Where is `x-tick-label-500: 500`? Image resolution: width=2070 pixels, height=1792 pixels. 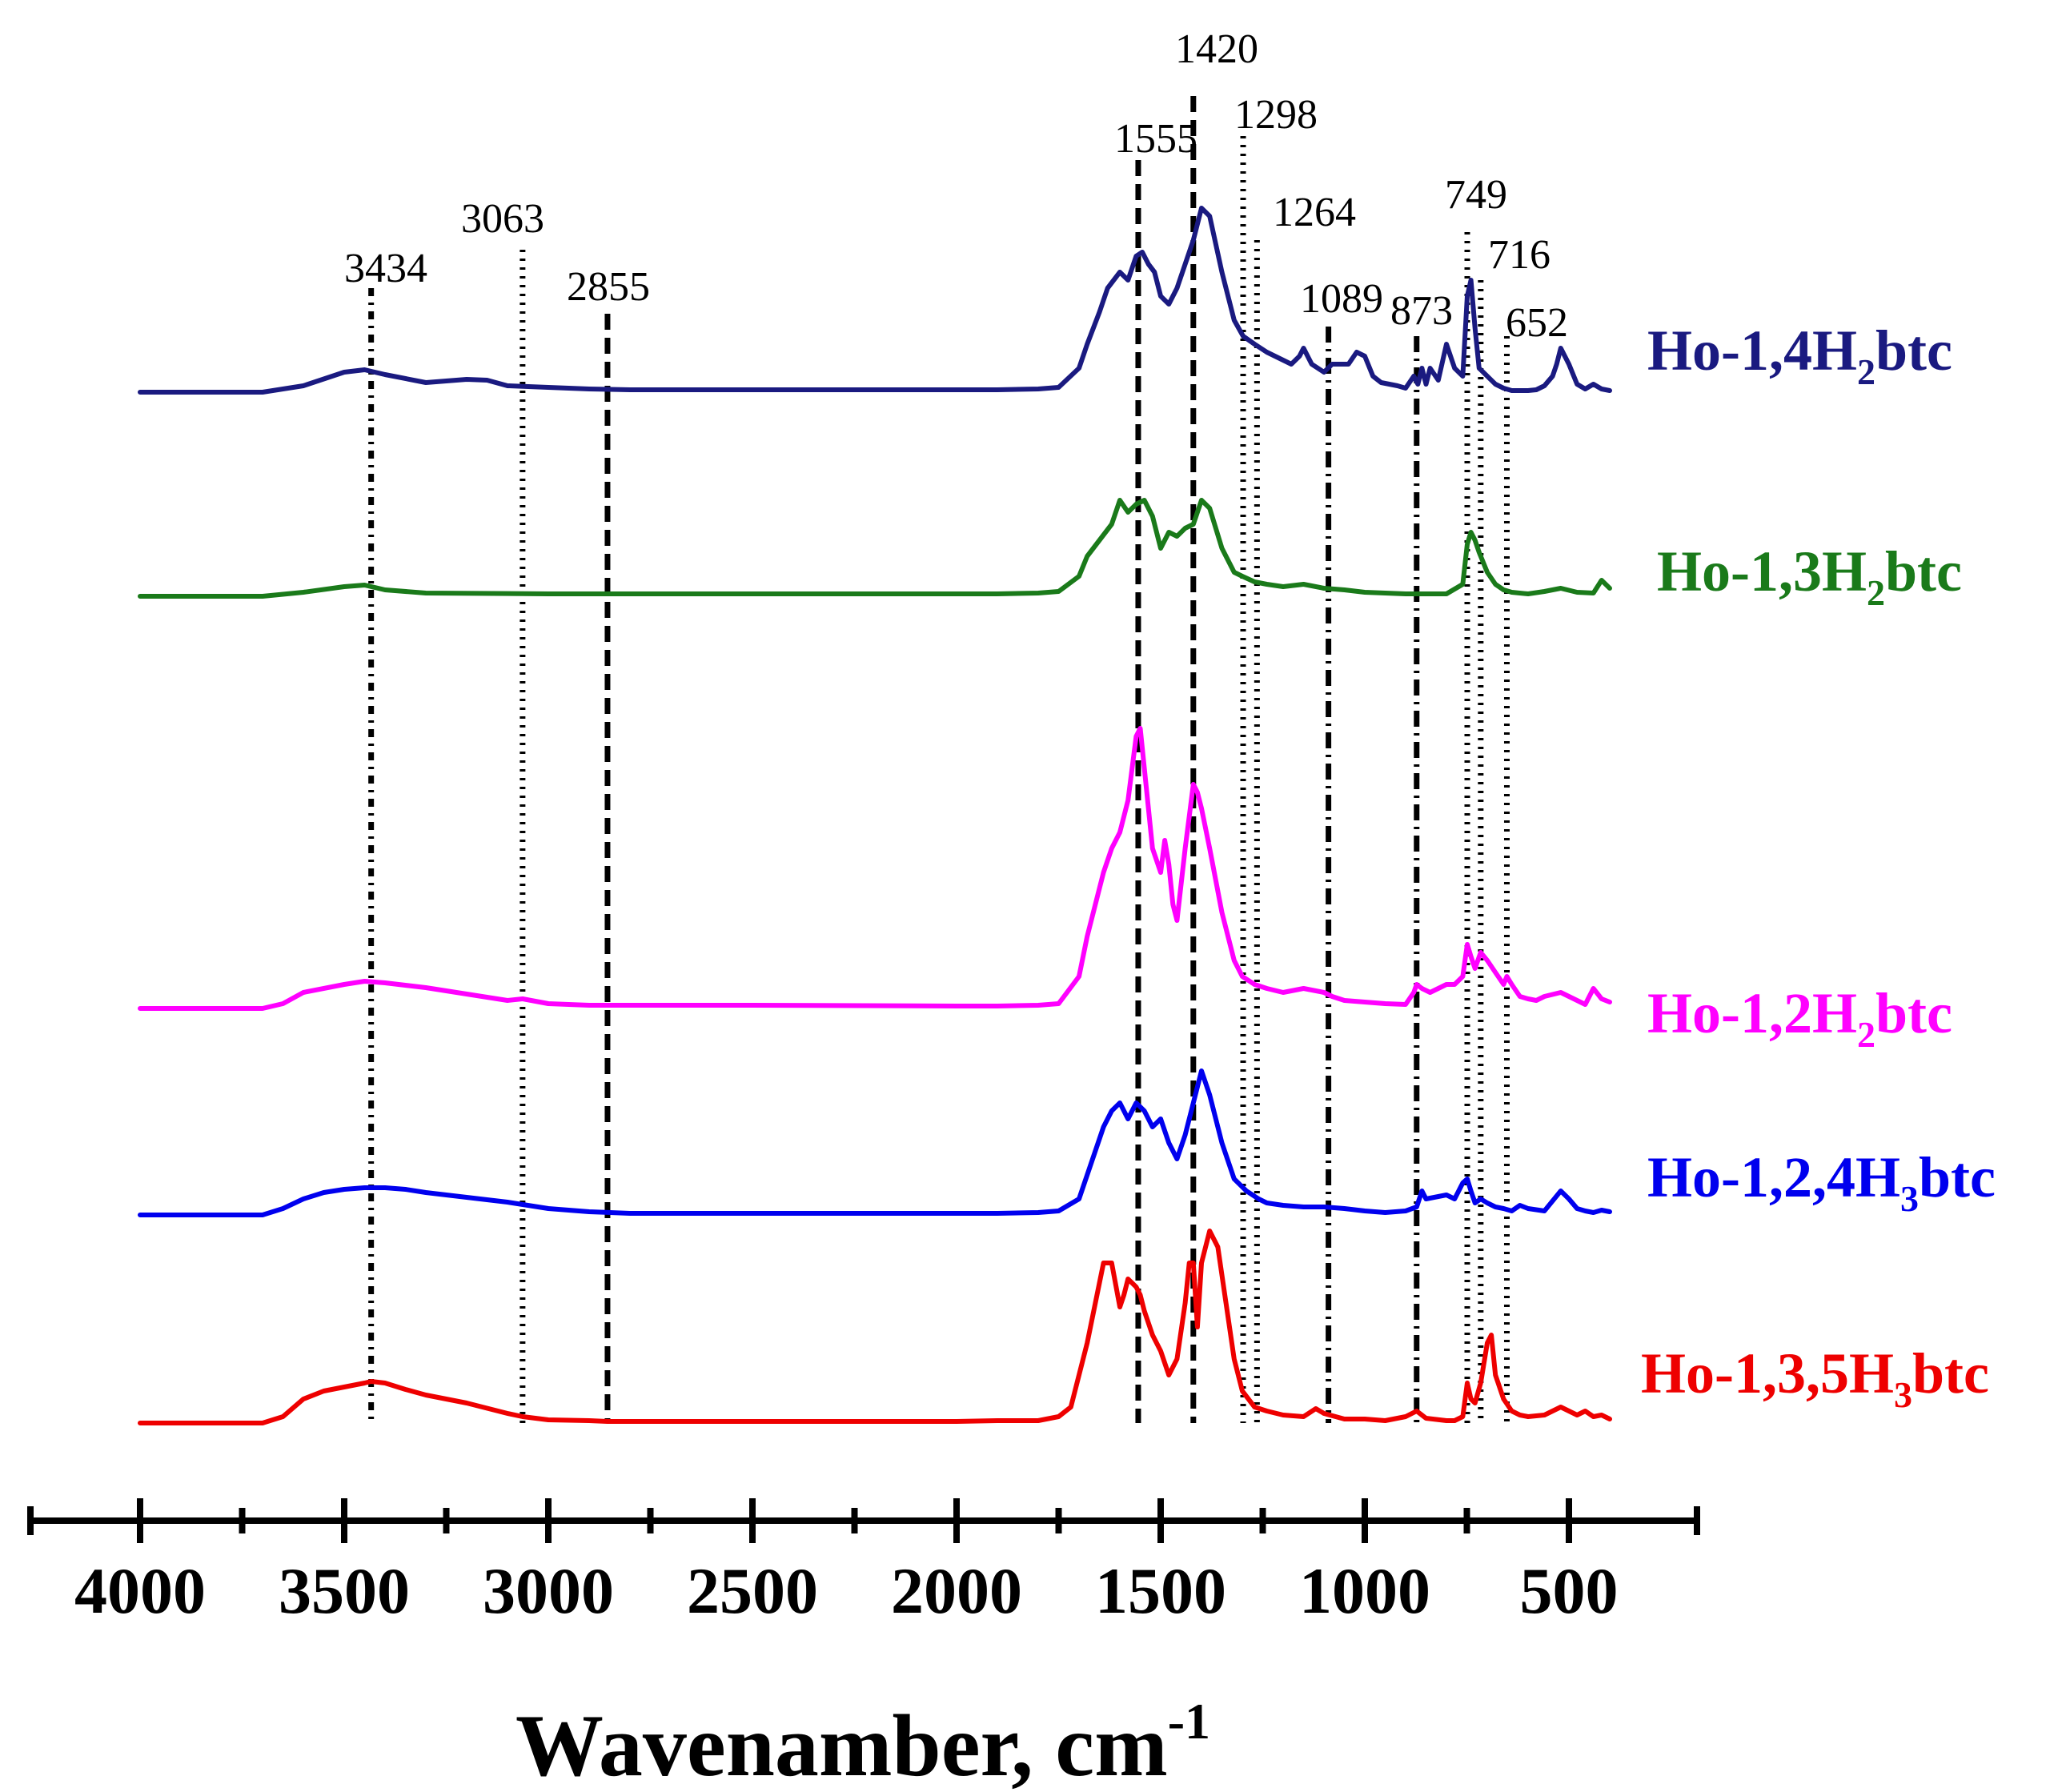
x-tick-label-500: 500 is located at coordinates (1570, 1590).